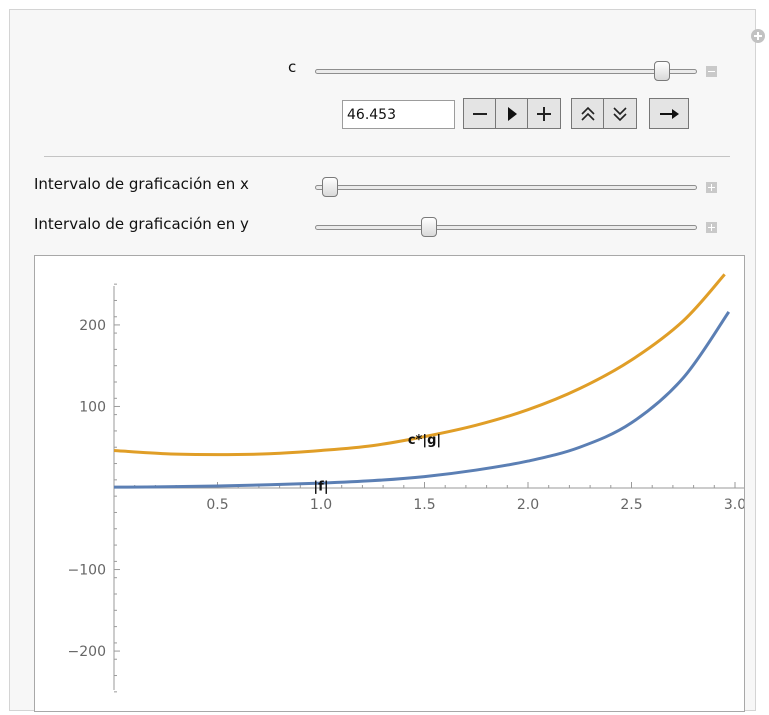 The image size is (769, 715). I want to click on c-value-field: 46.453, so click(398, 114).